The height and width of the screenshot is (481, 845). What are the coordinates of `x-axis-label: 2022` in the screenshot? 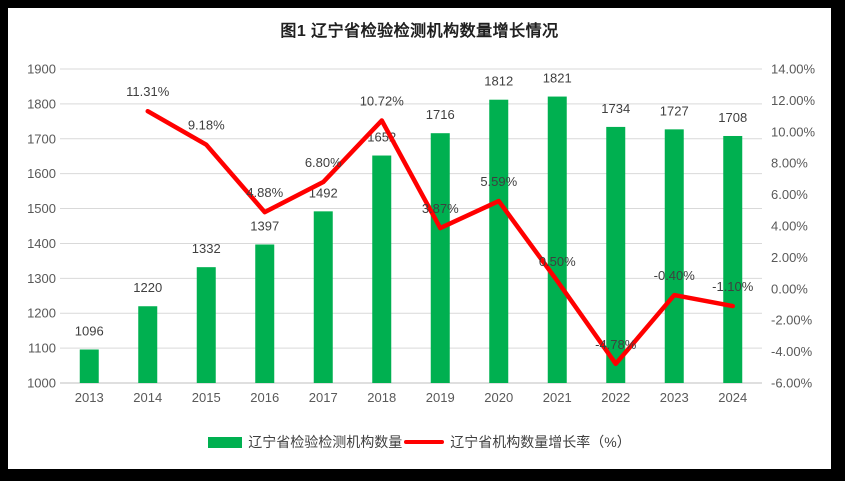 It's located at (615, 397).